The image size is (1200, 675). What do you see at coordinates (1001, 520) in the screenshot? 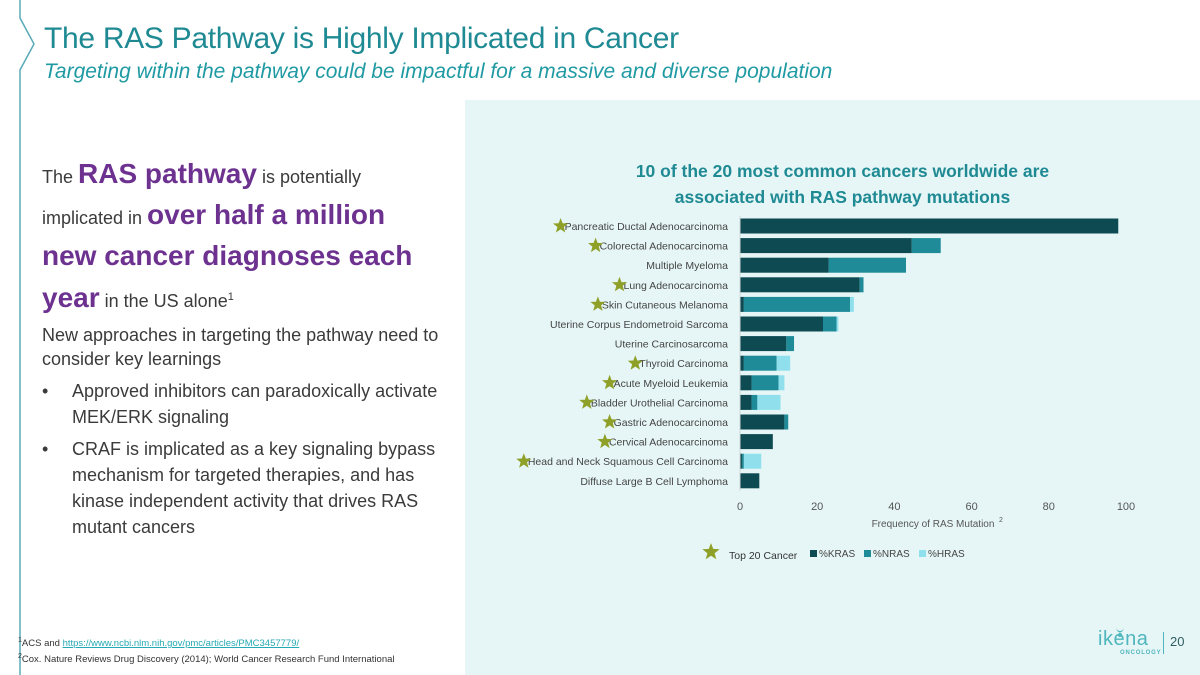
I see `x-axis-label-footnote: 2` at bounding box center [1001, 520].